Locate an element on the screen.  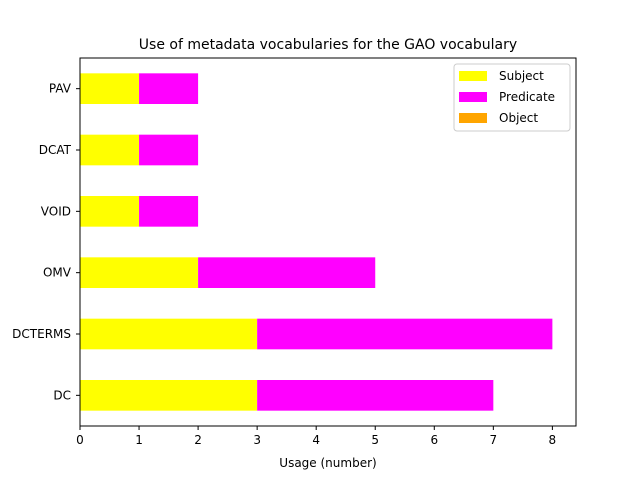
bar-predicate-pav is located at coordinates (169, 88).